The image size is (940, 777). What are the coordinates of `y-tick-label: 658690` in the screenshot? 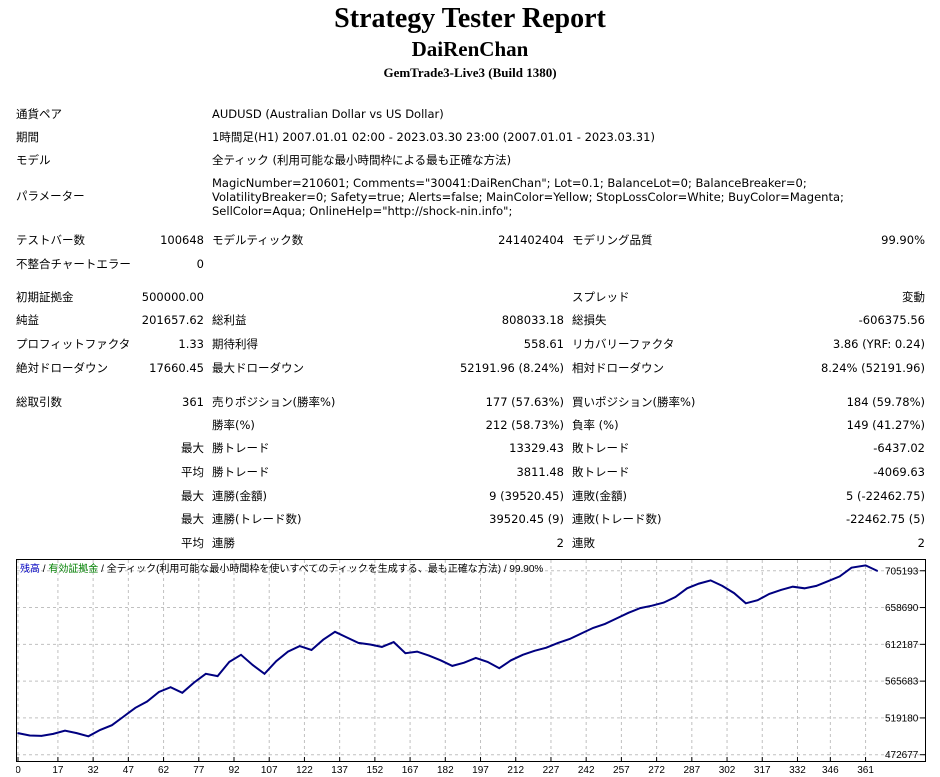 It's located at (902, 608).